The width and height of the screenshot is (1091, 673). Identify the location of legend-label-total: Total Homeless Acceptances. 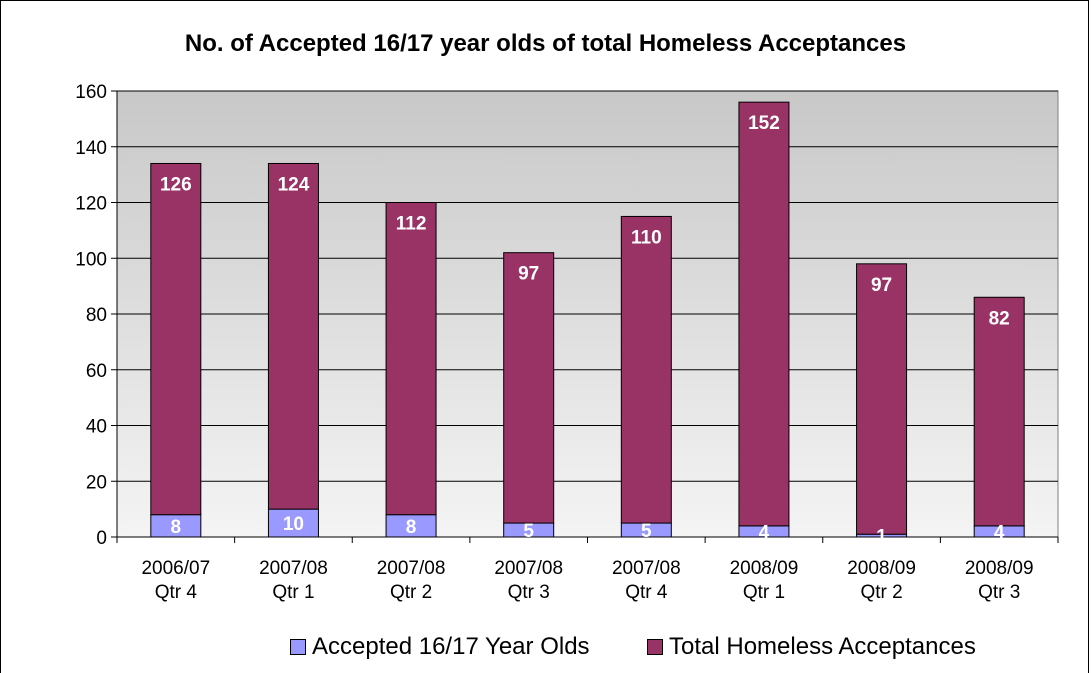
(822, 646).